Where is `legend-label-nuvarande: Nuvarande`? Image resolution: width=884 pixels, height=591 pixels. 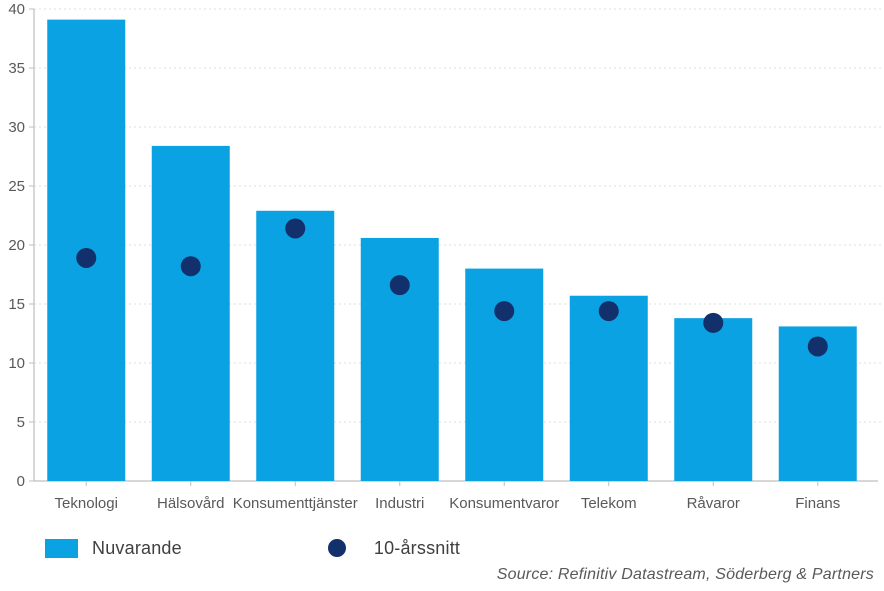
legend-label-nuvarande: Nuvarande is located at coordinates (137, 547).